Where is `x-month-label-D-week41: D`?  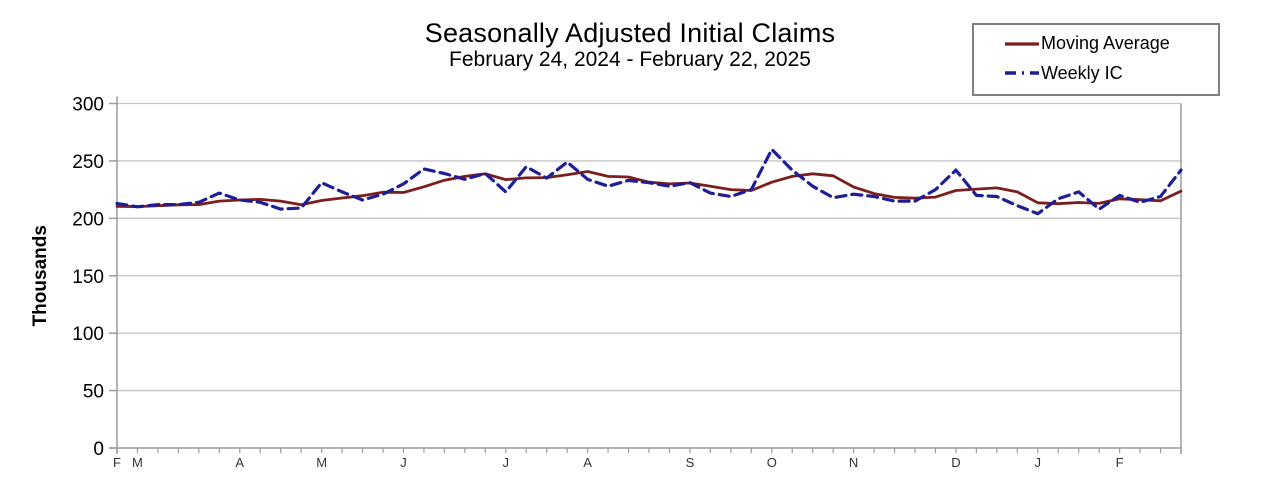
x-month-label-D-week41: D is located at coordinates (955, 462).